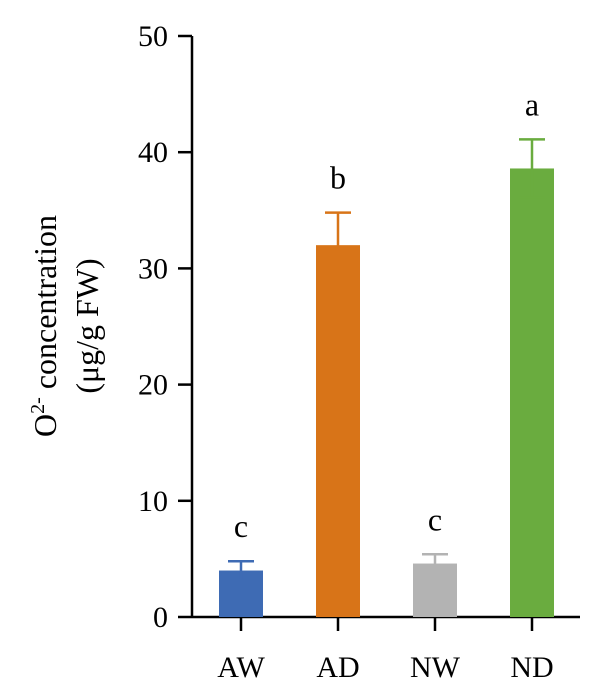 This screenshot has height=700, width=600. Describe the element at coordinates (241, 526) in the screenshot. I see `significance-label-aw: c` at that location.